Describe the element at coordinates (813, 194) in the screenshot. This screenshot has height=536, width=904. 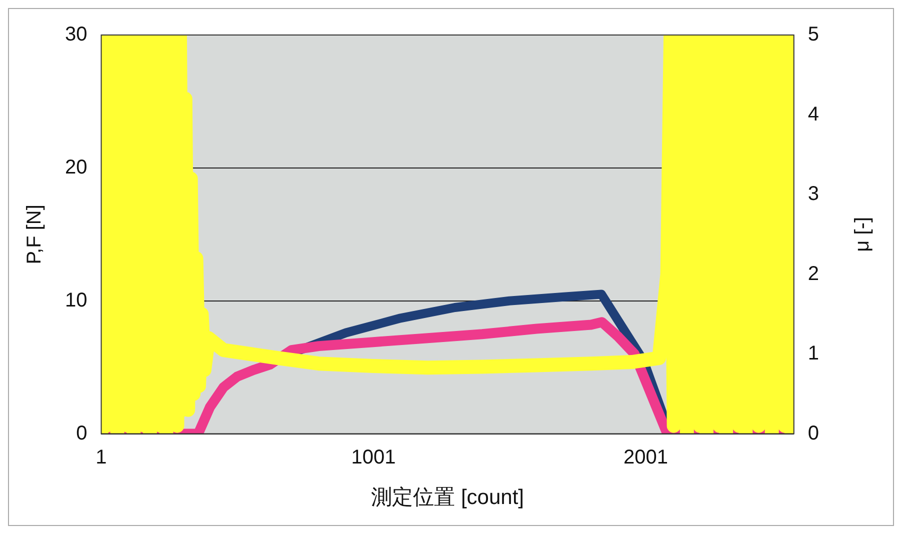
I see `y2-tick-label: 3` at that location.